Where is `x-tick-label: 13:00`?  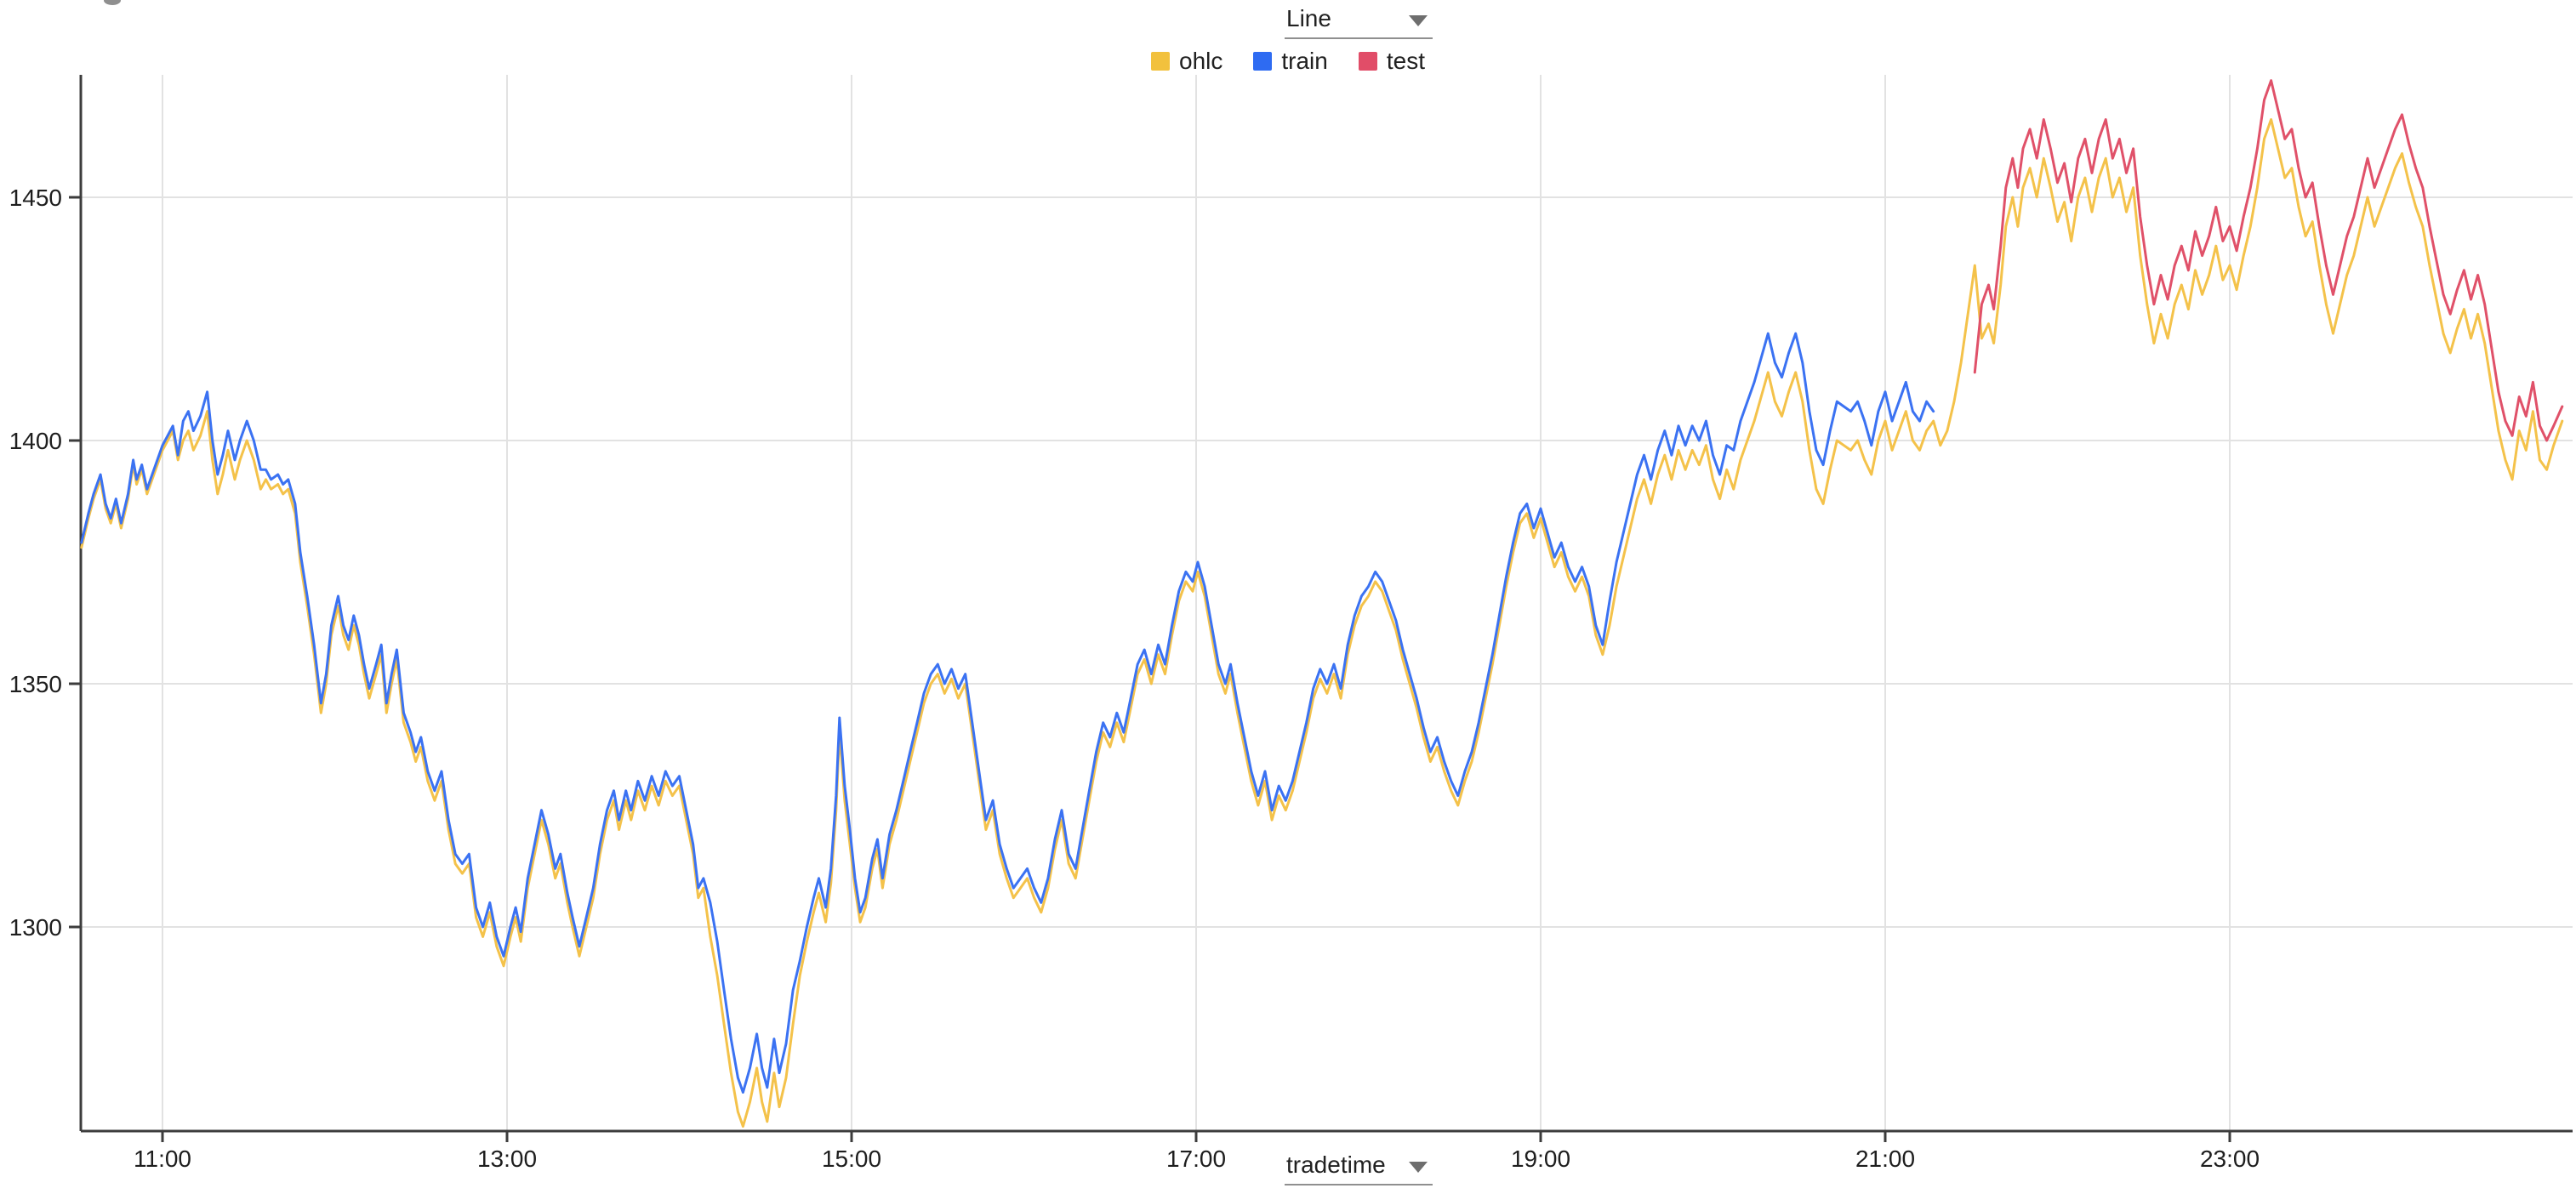
x-tick-label: 13:00 is located at coordinates (507, 1159).